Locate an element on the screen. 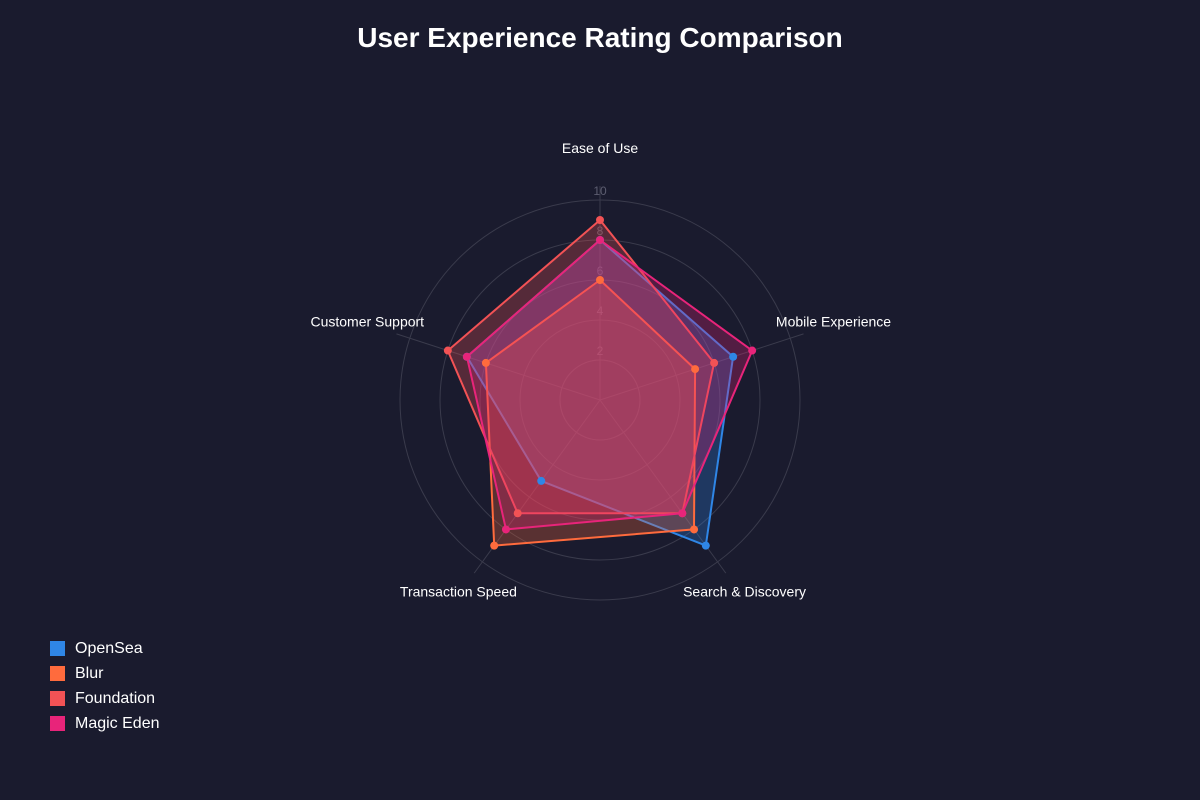 The height and width of the screenshot is (800, 1200). axis-label: Transaction Speed is located at coordinates (458, 592).